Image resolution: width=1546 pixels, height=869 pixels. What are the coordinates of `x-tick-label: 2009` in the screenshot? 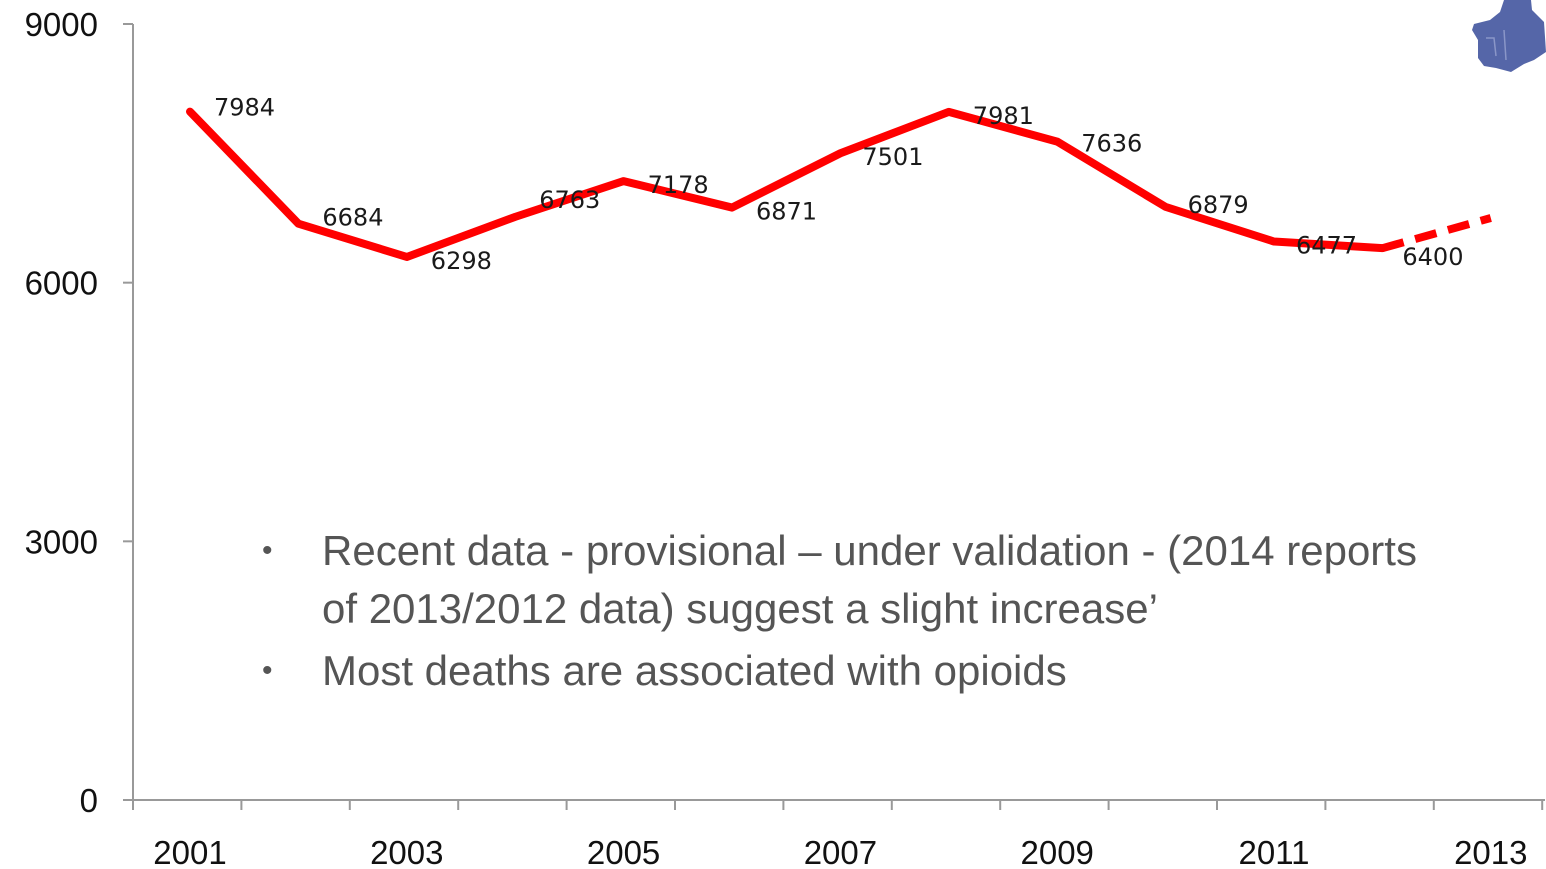 It's located at (1056, 851).